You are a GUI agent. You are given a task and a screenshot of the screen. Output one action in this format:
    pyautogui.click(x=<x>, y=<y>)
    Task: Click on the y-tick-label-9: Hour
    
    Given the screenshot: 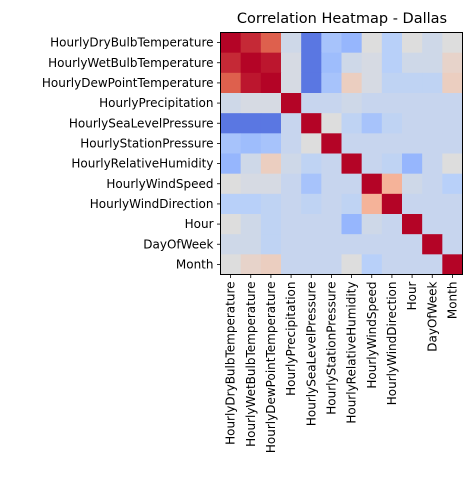 What is the action you would take?
    pyautogui.click(x=199, y=224)
    